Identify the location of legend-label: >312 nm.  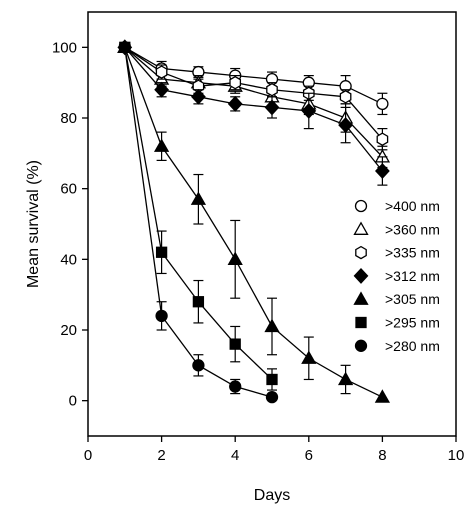
(412, 276).